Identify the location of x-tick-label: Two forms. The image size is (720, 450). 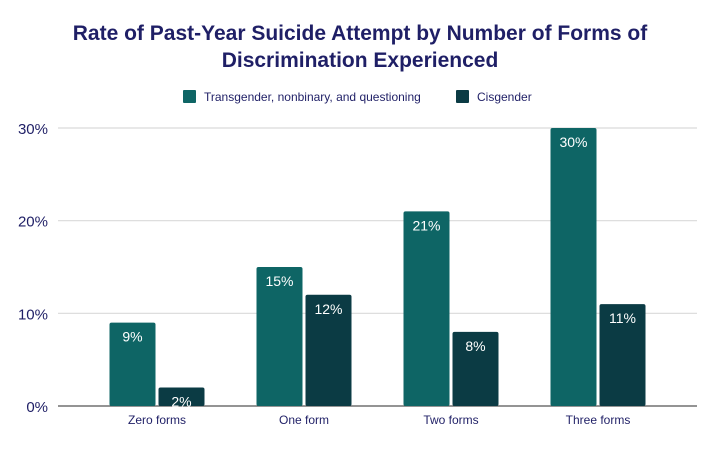
(450, 420).